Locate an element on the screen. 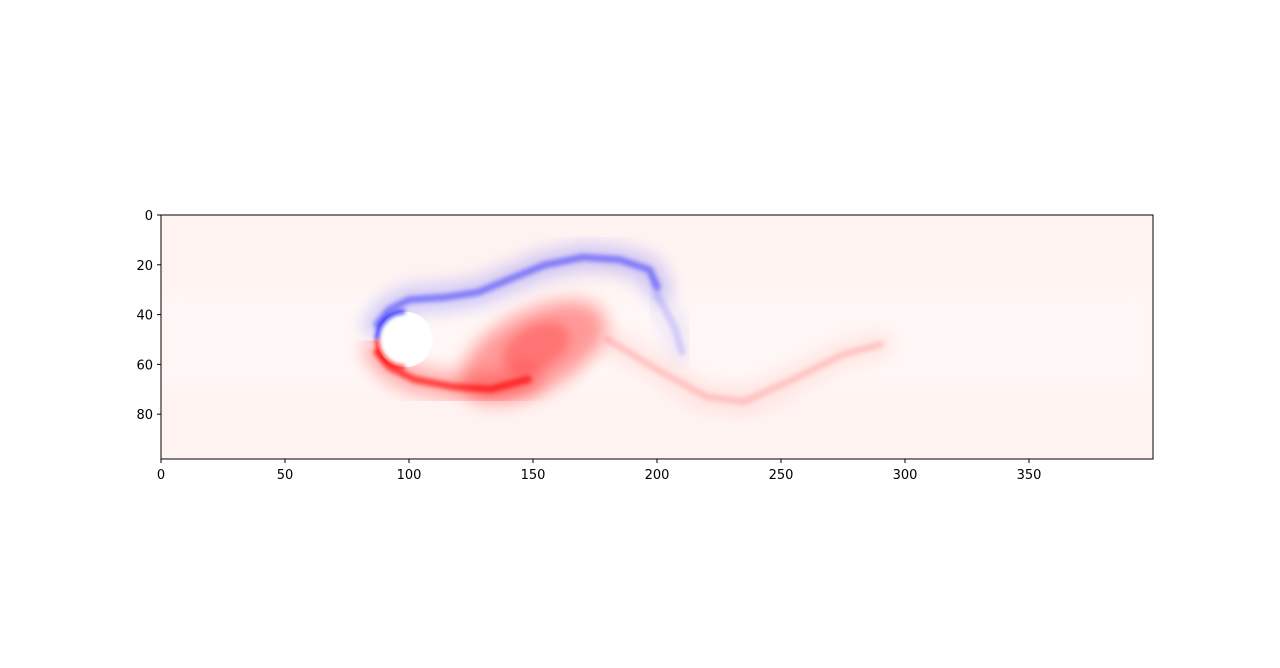 The height and width of the screenshot is (668, 1280). y-axis: 0 20 40 60 80 is located at coordinates (148, 316).